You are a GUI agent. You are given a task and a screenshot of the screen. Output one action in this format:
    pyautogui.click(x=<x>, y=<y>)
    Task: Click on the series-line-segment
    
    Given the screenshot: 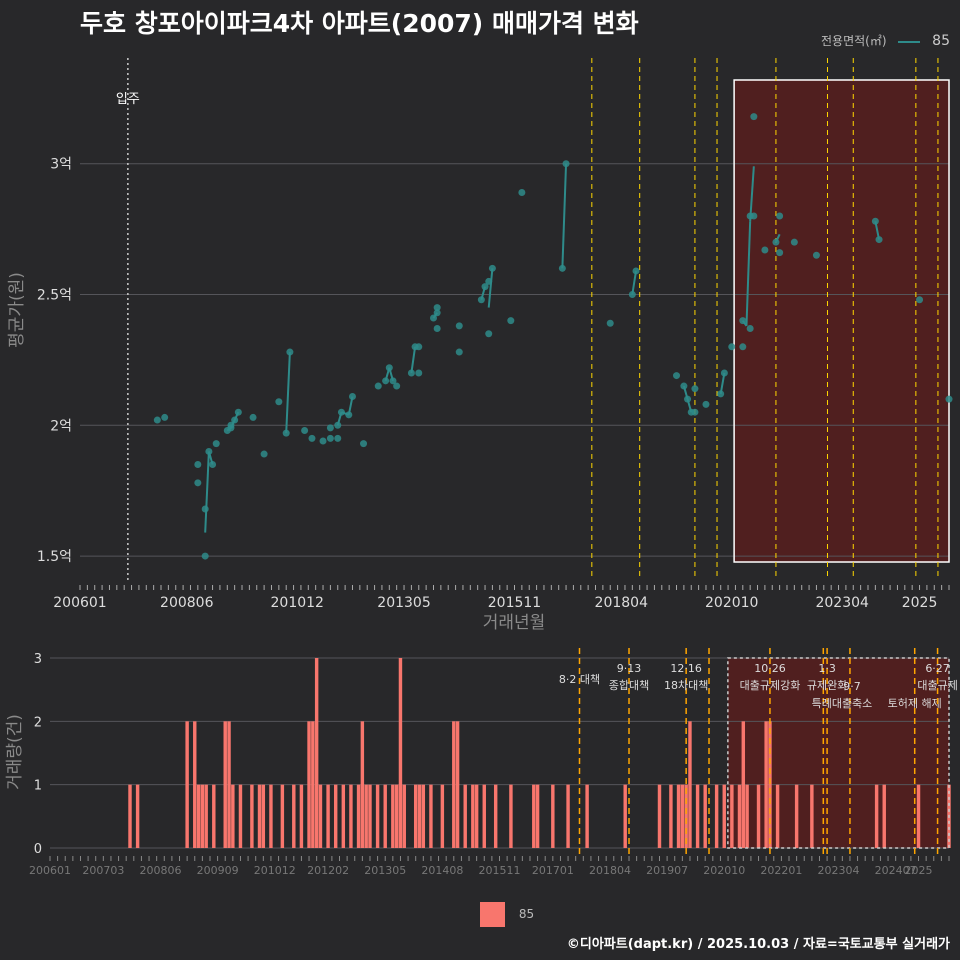 What is the action you would take?
    pyautogui.click(x=748, y=273)
    